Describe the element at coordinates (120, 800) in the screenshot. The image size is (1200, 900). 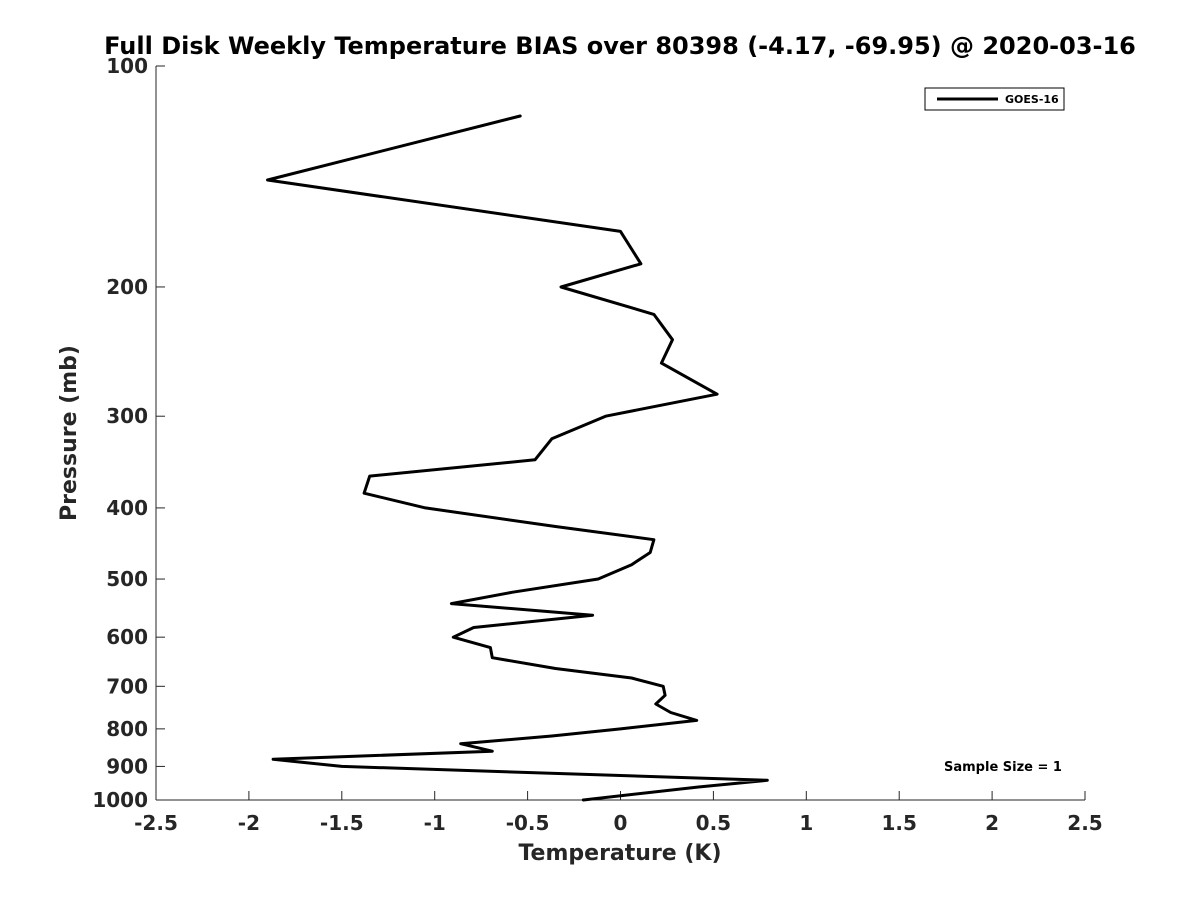
I see `y-tick-label: 1000` at that location.